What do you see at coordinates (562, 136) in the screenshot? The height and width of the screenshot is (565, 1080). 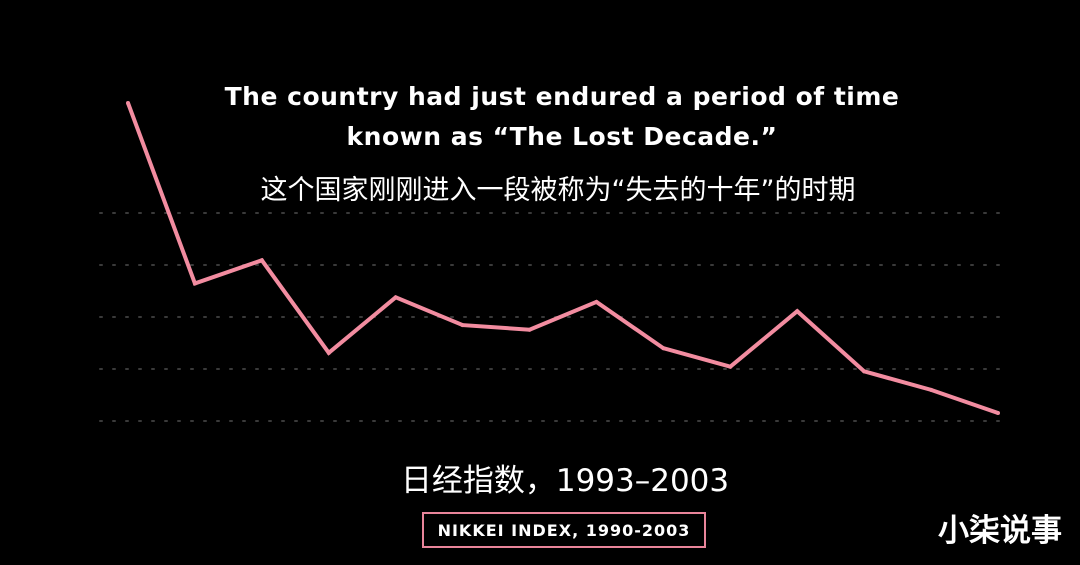 I see `caption-english-line-2: known as “The Lost Decade.”` at bounding box center [562, 136].